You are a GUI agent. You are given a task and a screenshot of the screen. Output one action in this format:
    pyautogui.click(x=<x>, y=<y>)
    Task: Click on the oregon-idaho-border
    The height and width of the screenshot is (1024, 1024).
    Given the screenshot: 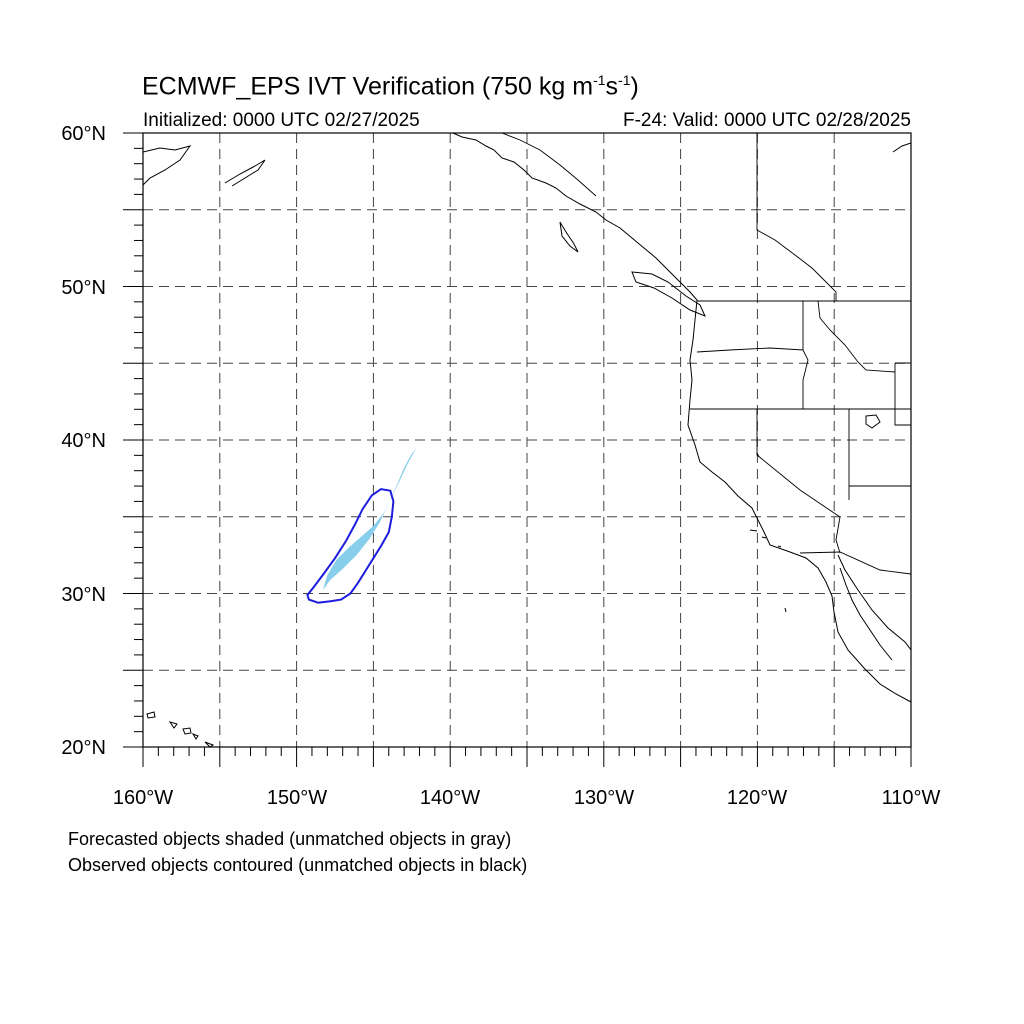 What is the action you would take?
    pyautogui.click(x=805, y=379)
    